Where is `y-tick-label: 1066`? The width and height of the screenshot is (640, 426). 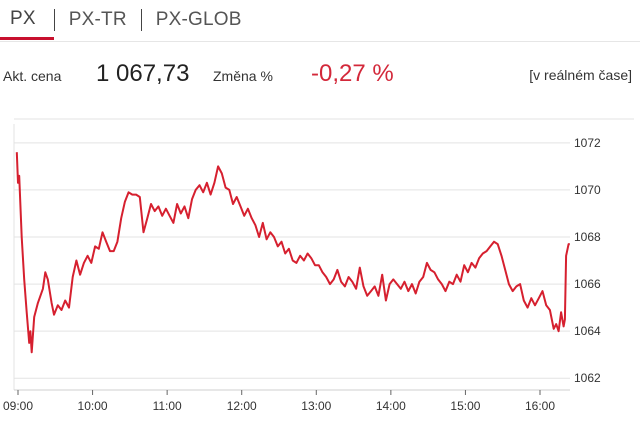 y-tick-label: 1066 is located at coordinates (587, 284).